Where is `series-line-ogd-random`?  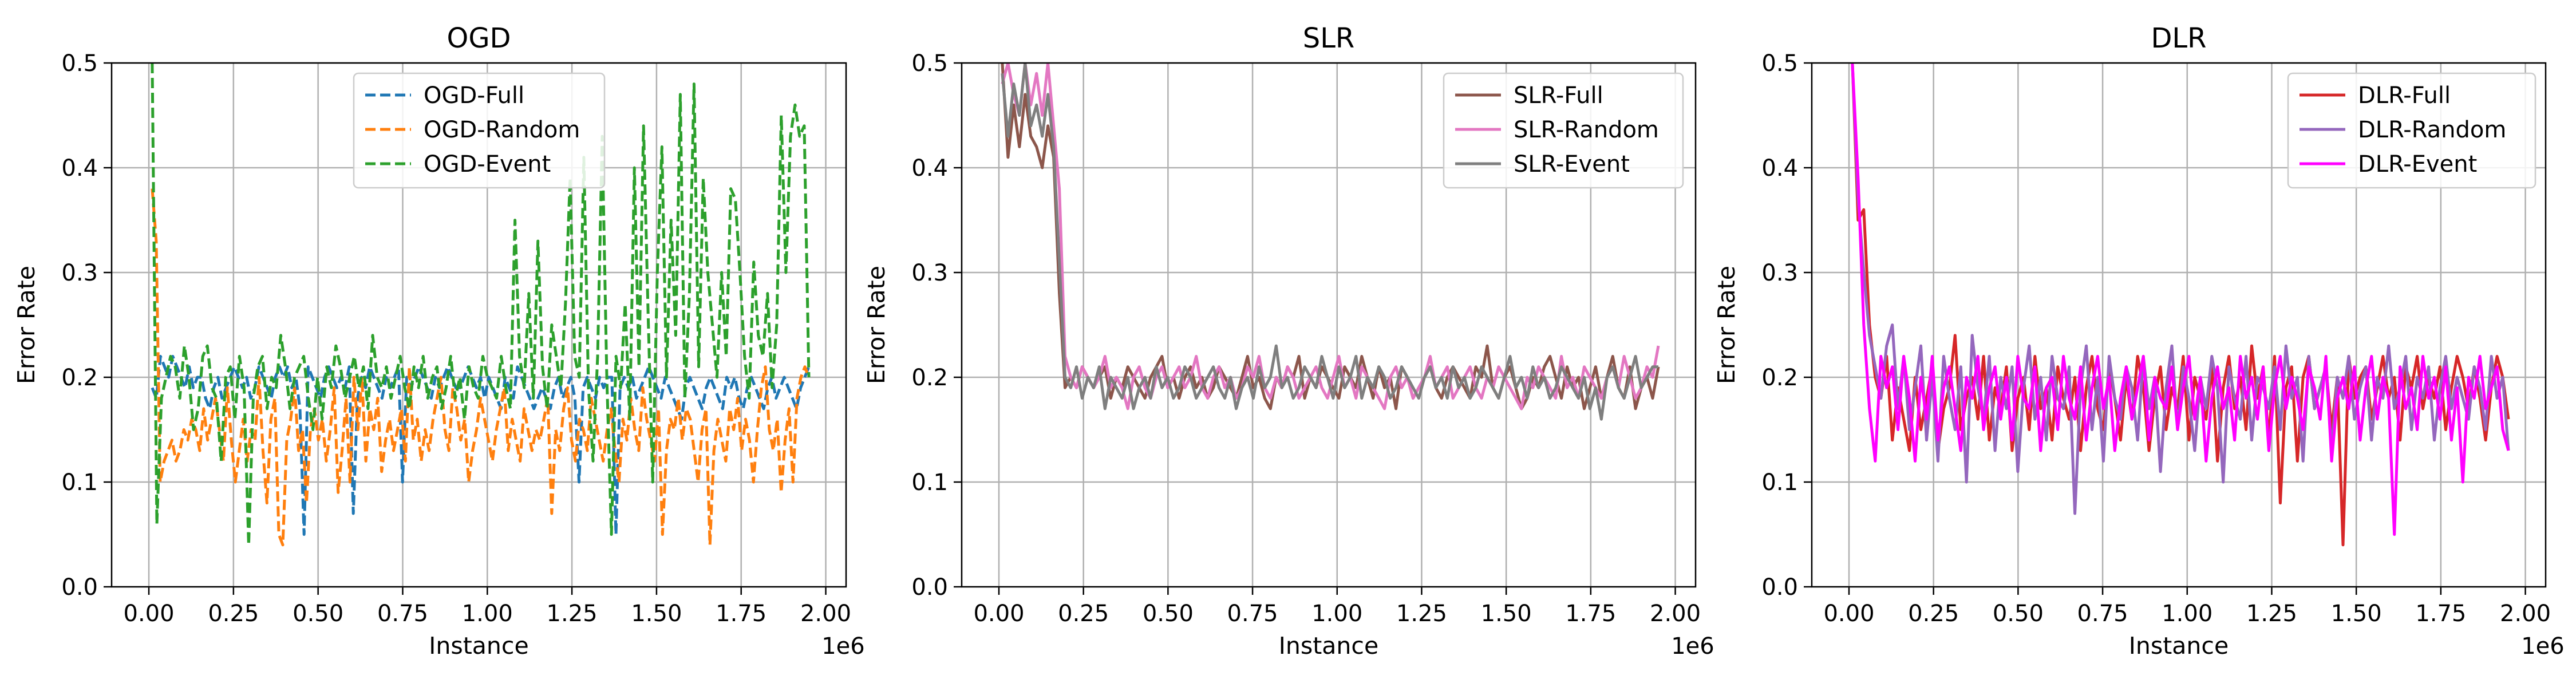
series-line-ogd-random is located at coordinates (481, 368).